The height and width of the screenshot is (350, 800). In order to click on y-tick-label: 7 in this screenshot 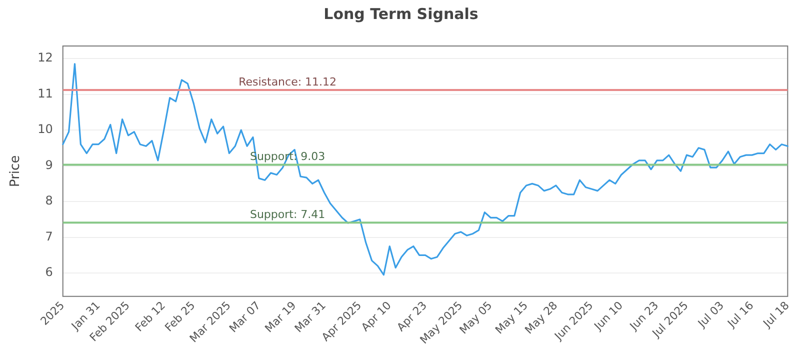, I will do `click(49, 236)`.